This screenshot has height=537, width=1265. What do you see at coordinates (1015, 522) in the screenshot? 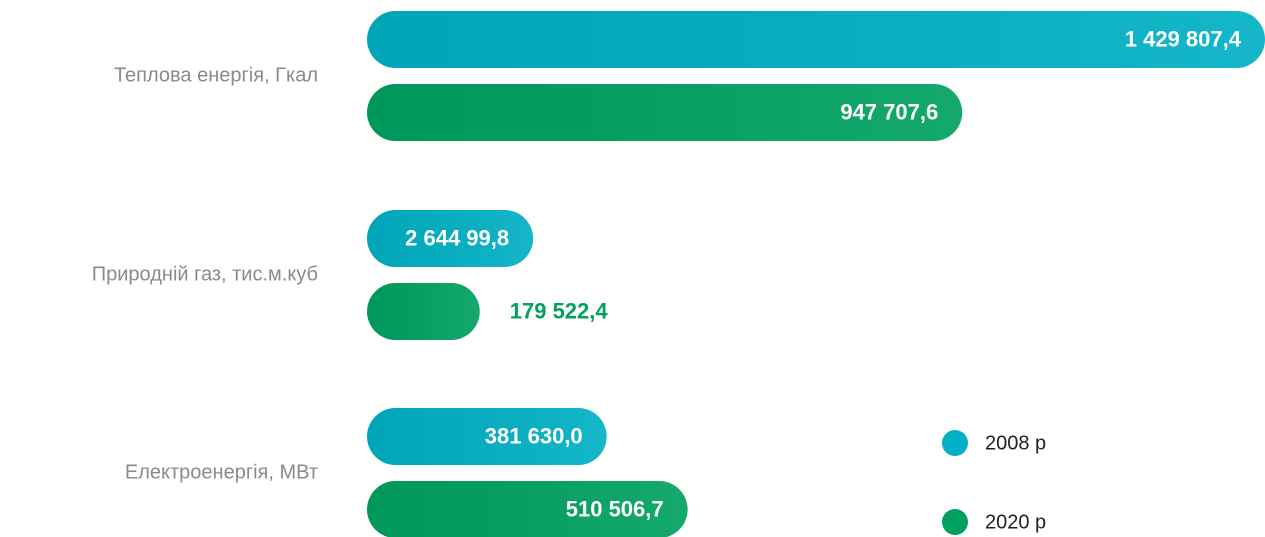
I see `legend-label: 2020 р` at bounding box center [1015, 522].